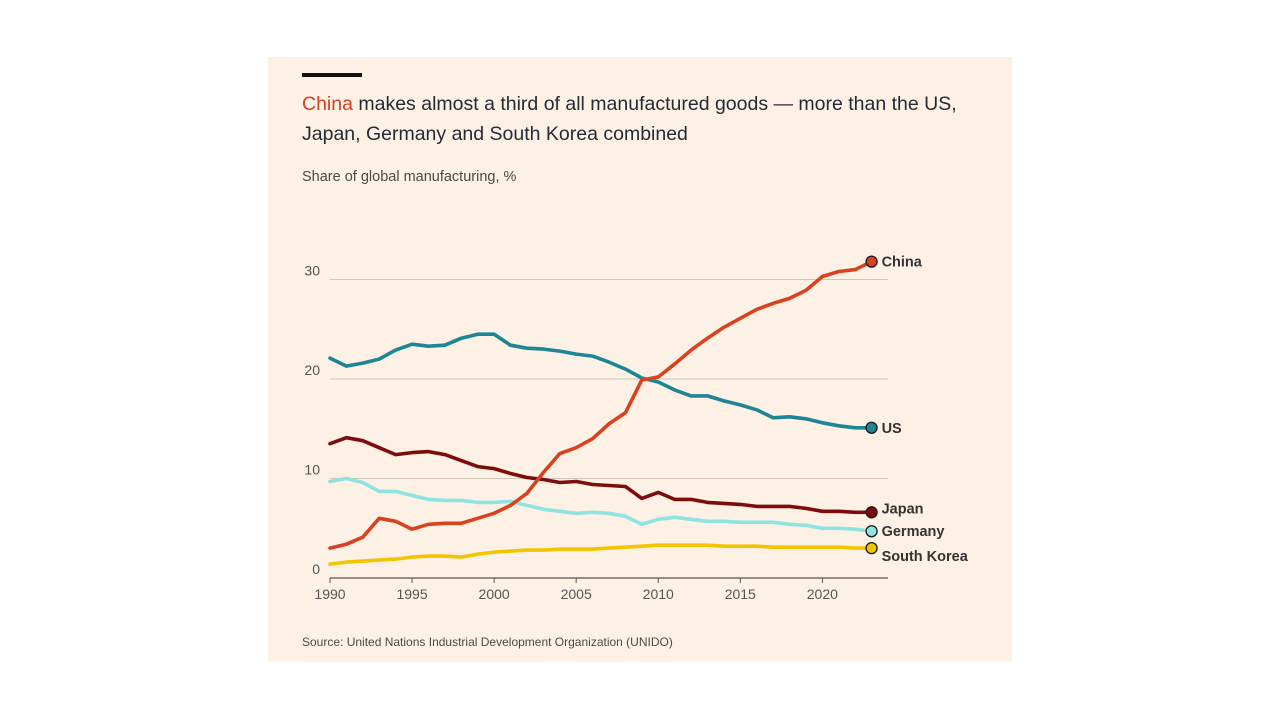  What do you see at coordinates (871, 548) in the screenshot?
I see `end-marker-south-korea` at bounding box center [871, 548].